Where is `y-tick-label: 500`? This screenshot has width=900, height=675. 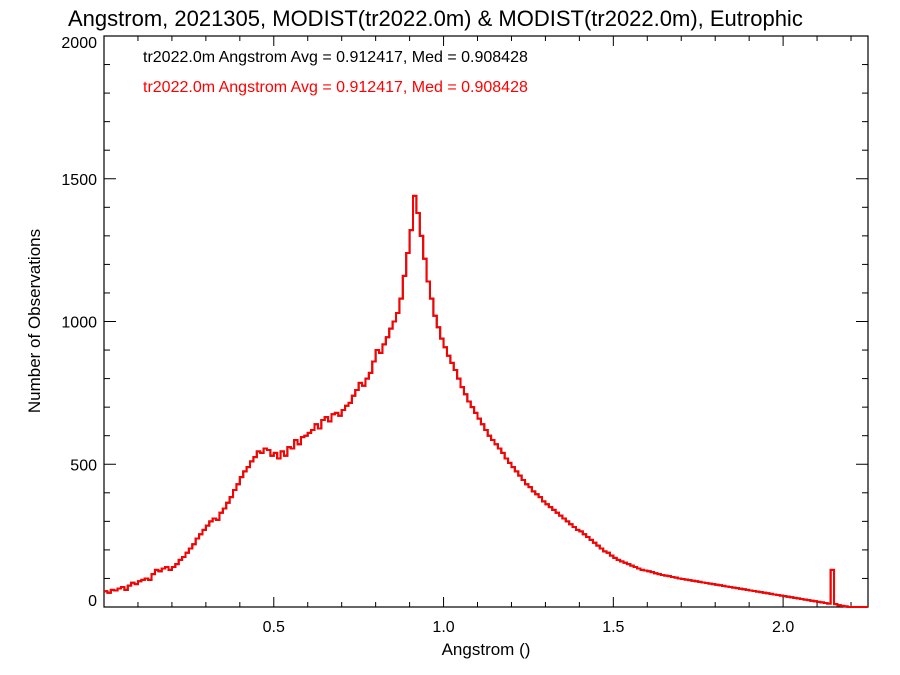 y-tick-label: 500 is located at coordinates (83, 465).